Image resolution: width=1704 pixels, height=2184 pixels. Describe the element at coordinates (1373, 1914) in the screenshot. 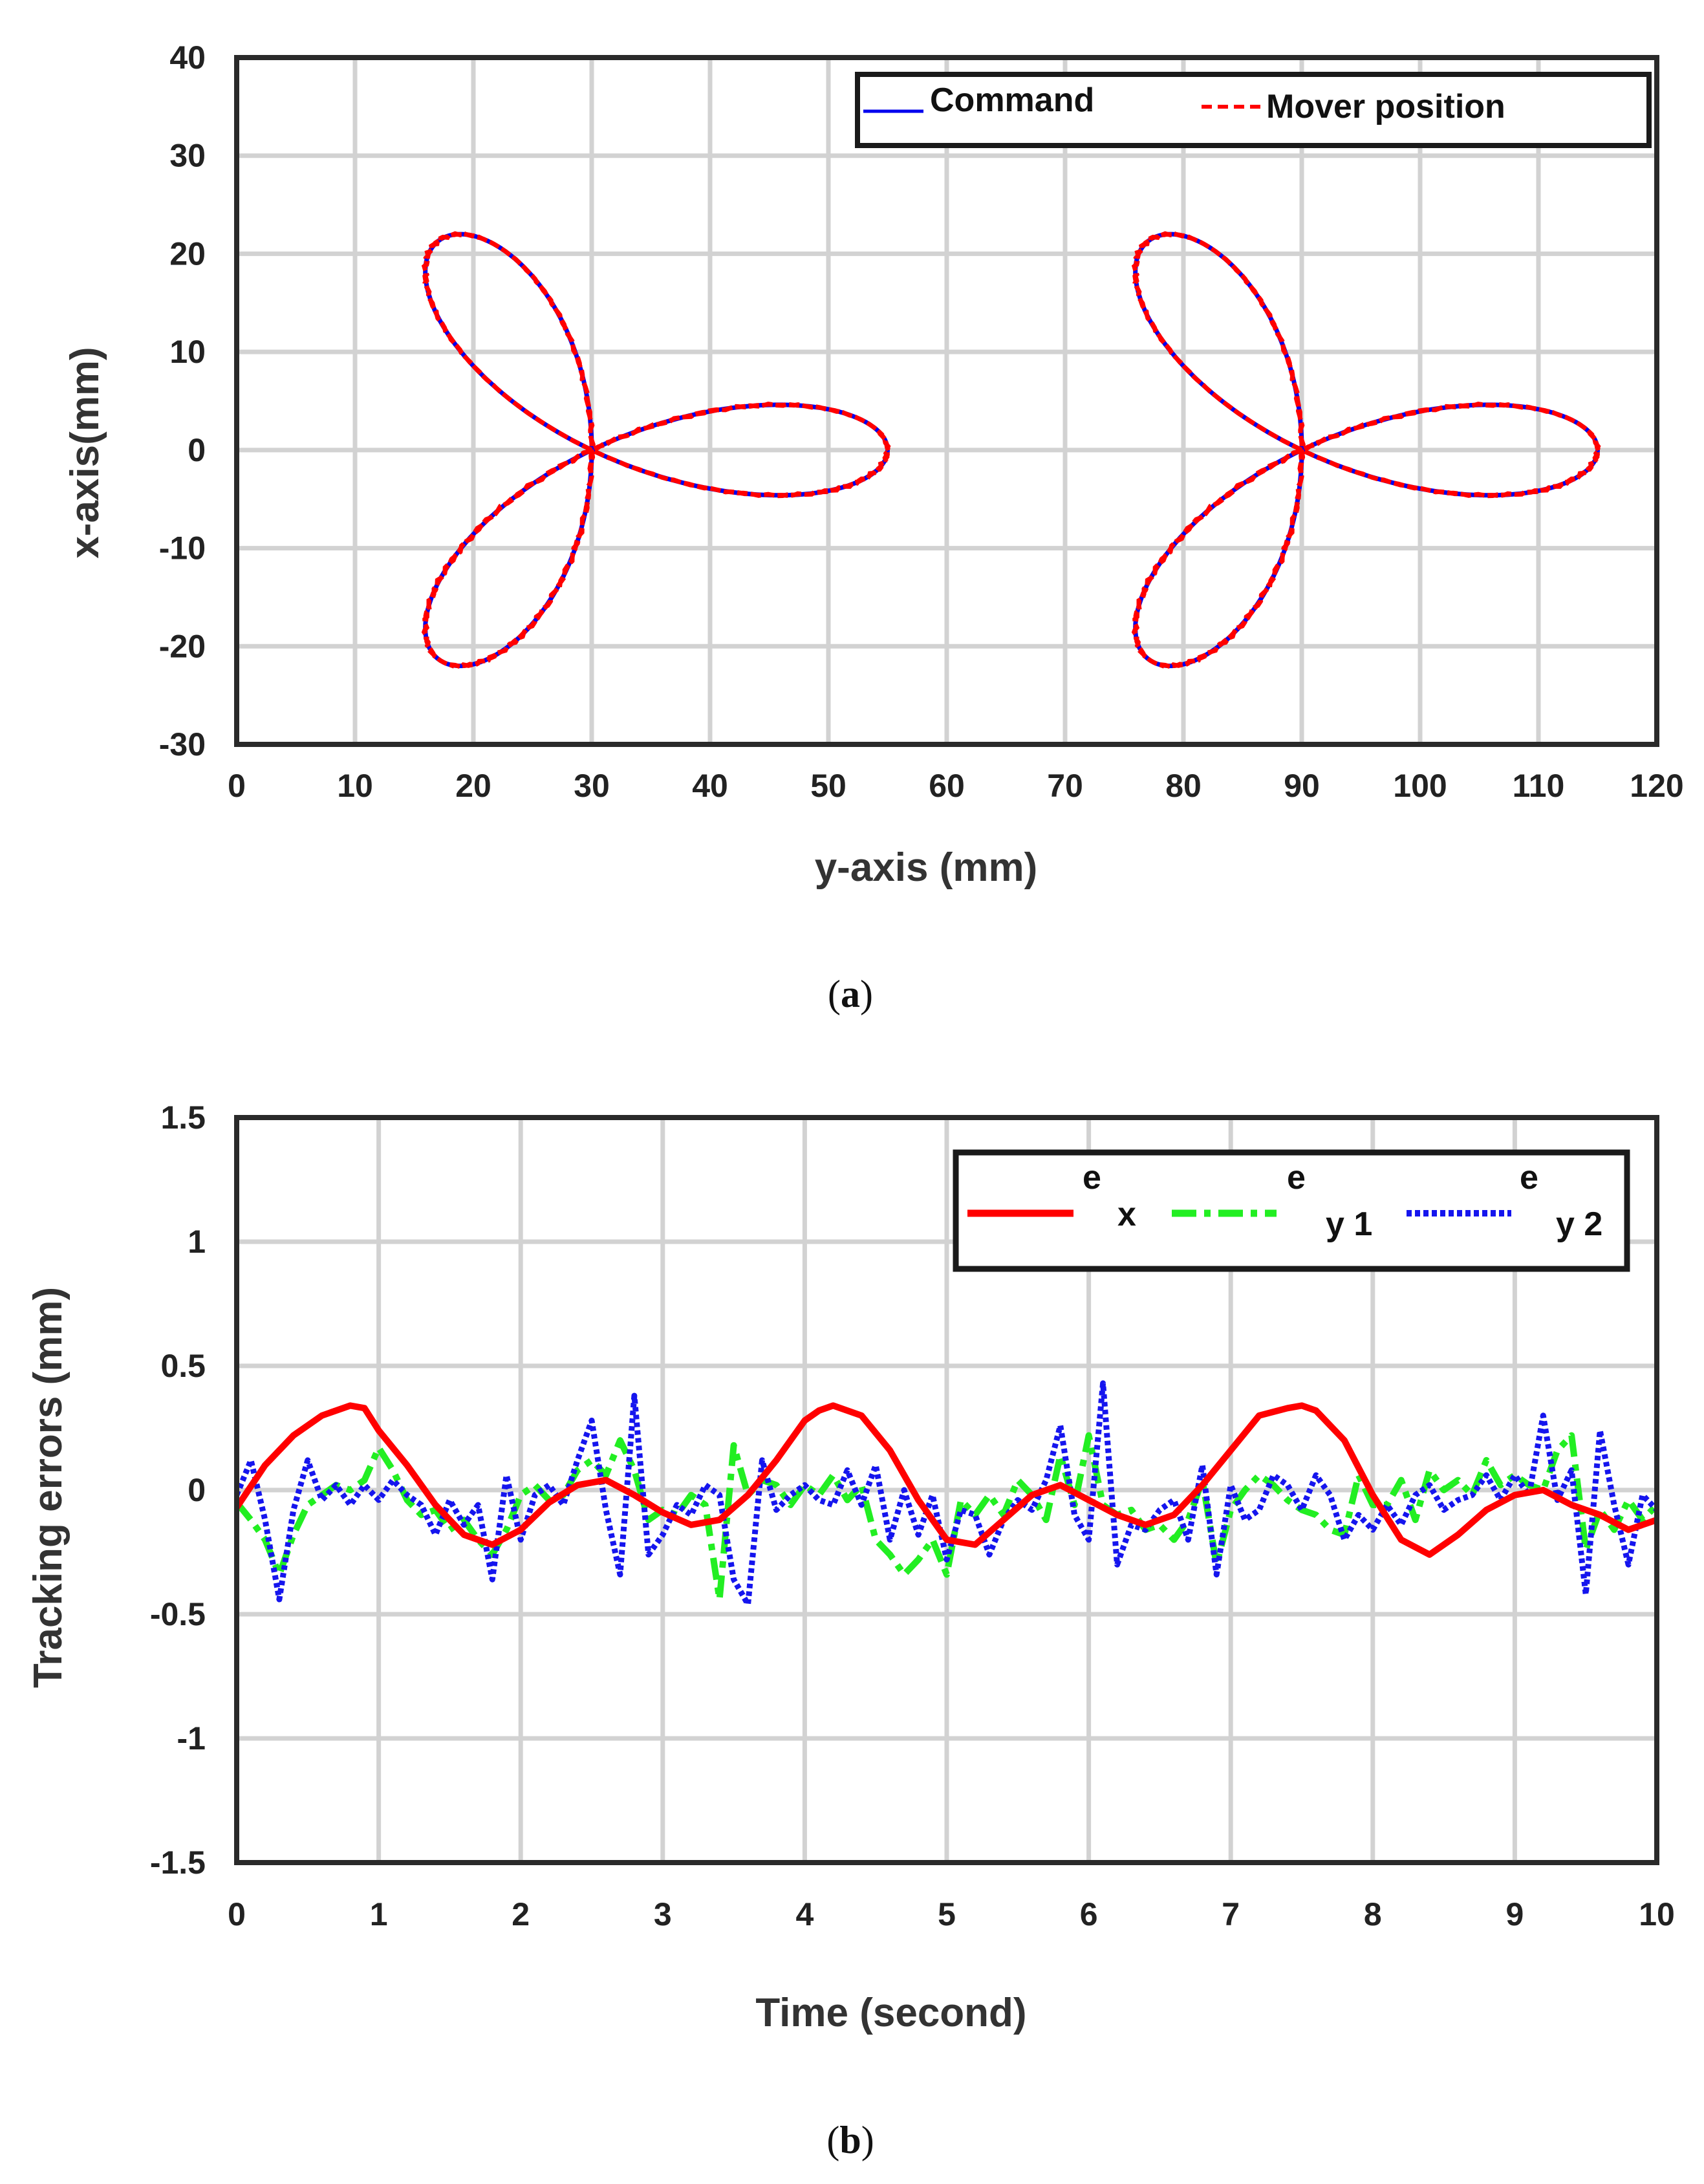

I see `panel-b-x-tick-label: 8` at that location.